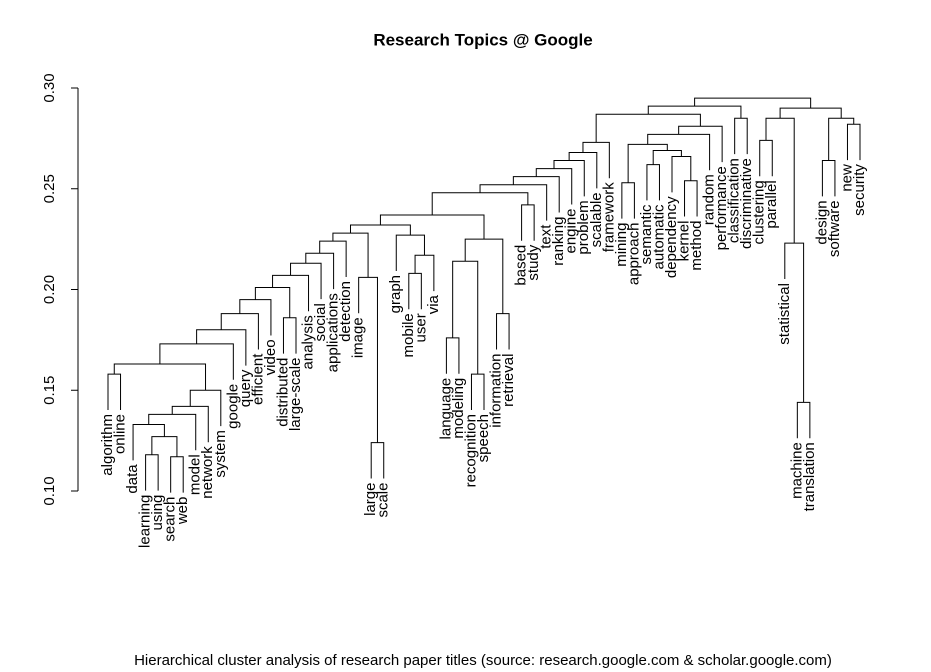 The image size is (931, 672). What do you see at coordinates (370, 499) in the screenshot?
I see `leaf-label: large` at bounding box center [370, 499].